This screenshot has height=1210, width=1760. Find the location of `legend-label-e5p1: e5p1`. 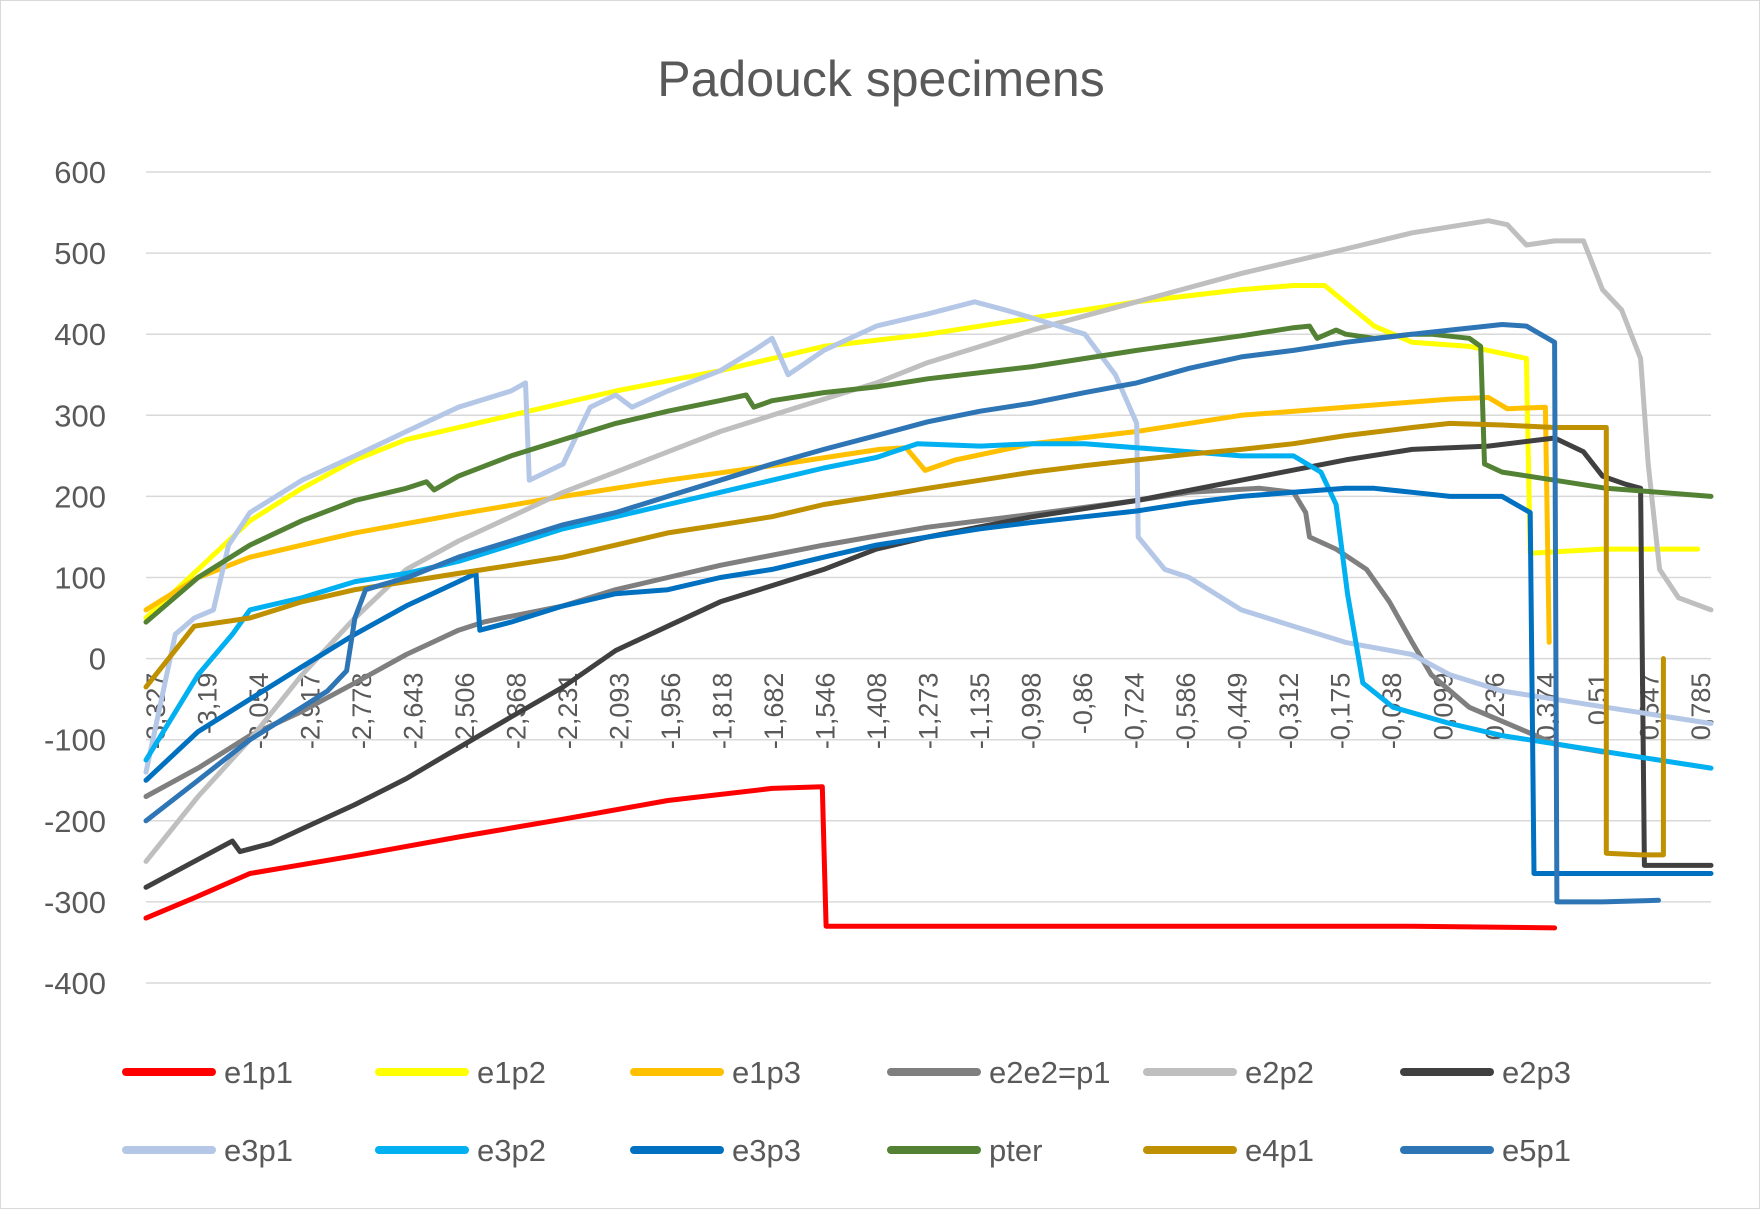

legend-label-e5p1: e5p1 is located at coordinates (1536, 1150).